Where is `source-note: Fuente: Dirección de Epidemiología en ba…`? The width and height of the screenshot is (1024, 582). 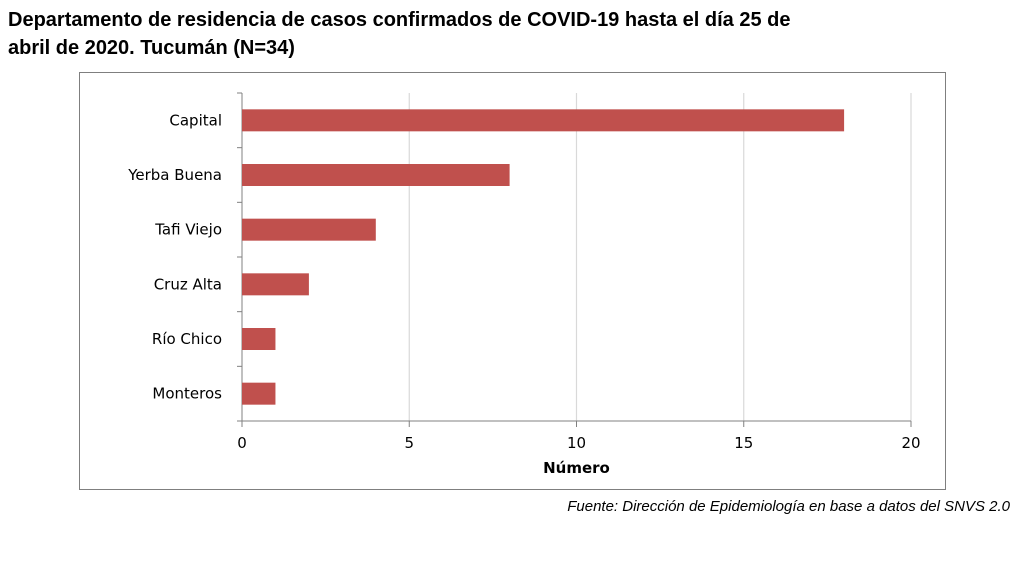
source-note: Fuente: Dirección de Epidemiología en ba… is located at coordinates (788, 506).